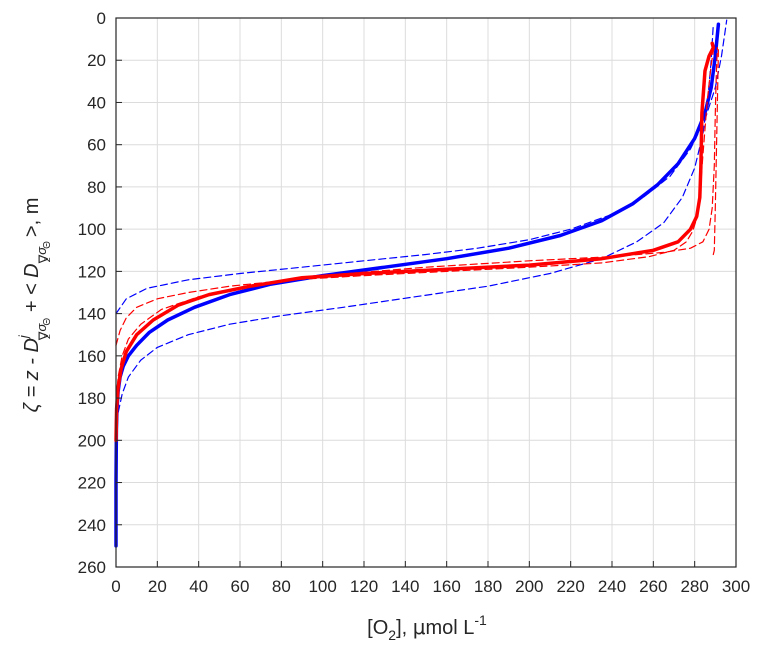  What do you see at coordinates (96, 102) in the screenshot?
I see `y-tick-label-2: 40` at bounding box center [96, 102].